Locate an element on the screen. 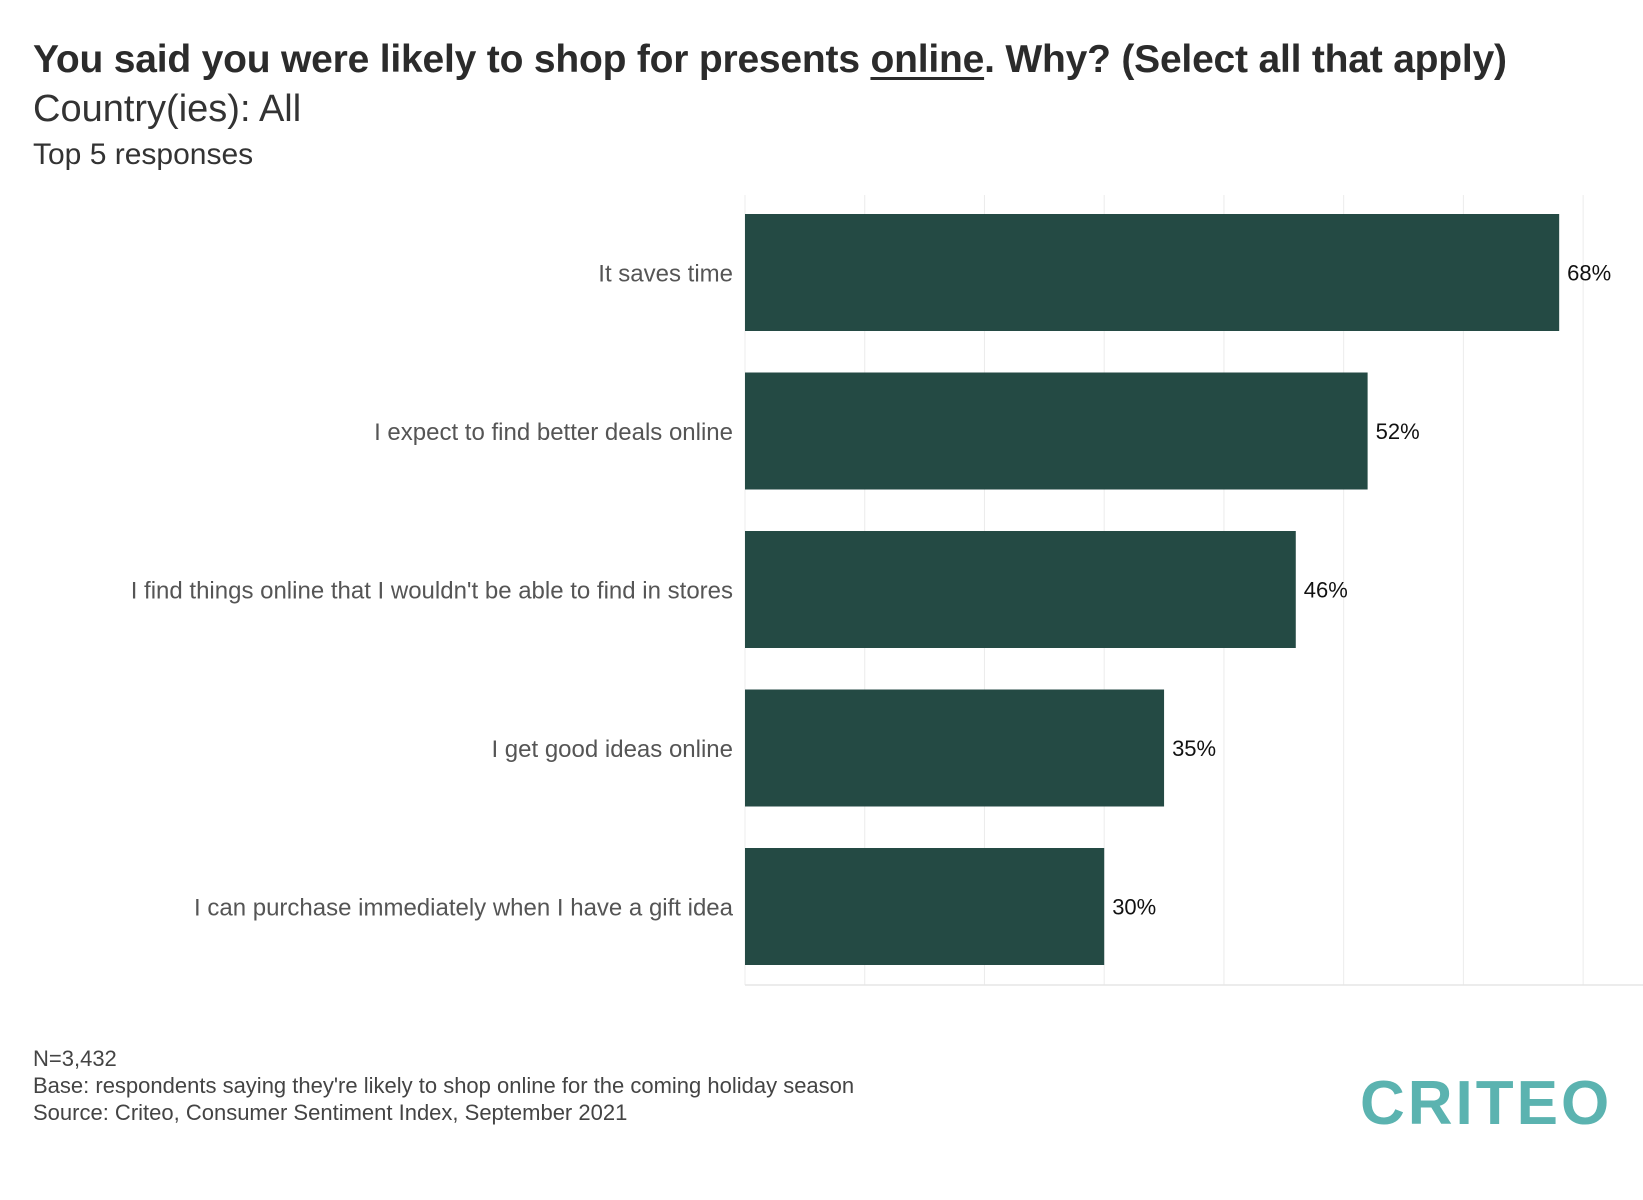 The width and height of the screenshot is (1643, 1200). value-label: 30% is located at coordinates (1134, 907).